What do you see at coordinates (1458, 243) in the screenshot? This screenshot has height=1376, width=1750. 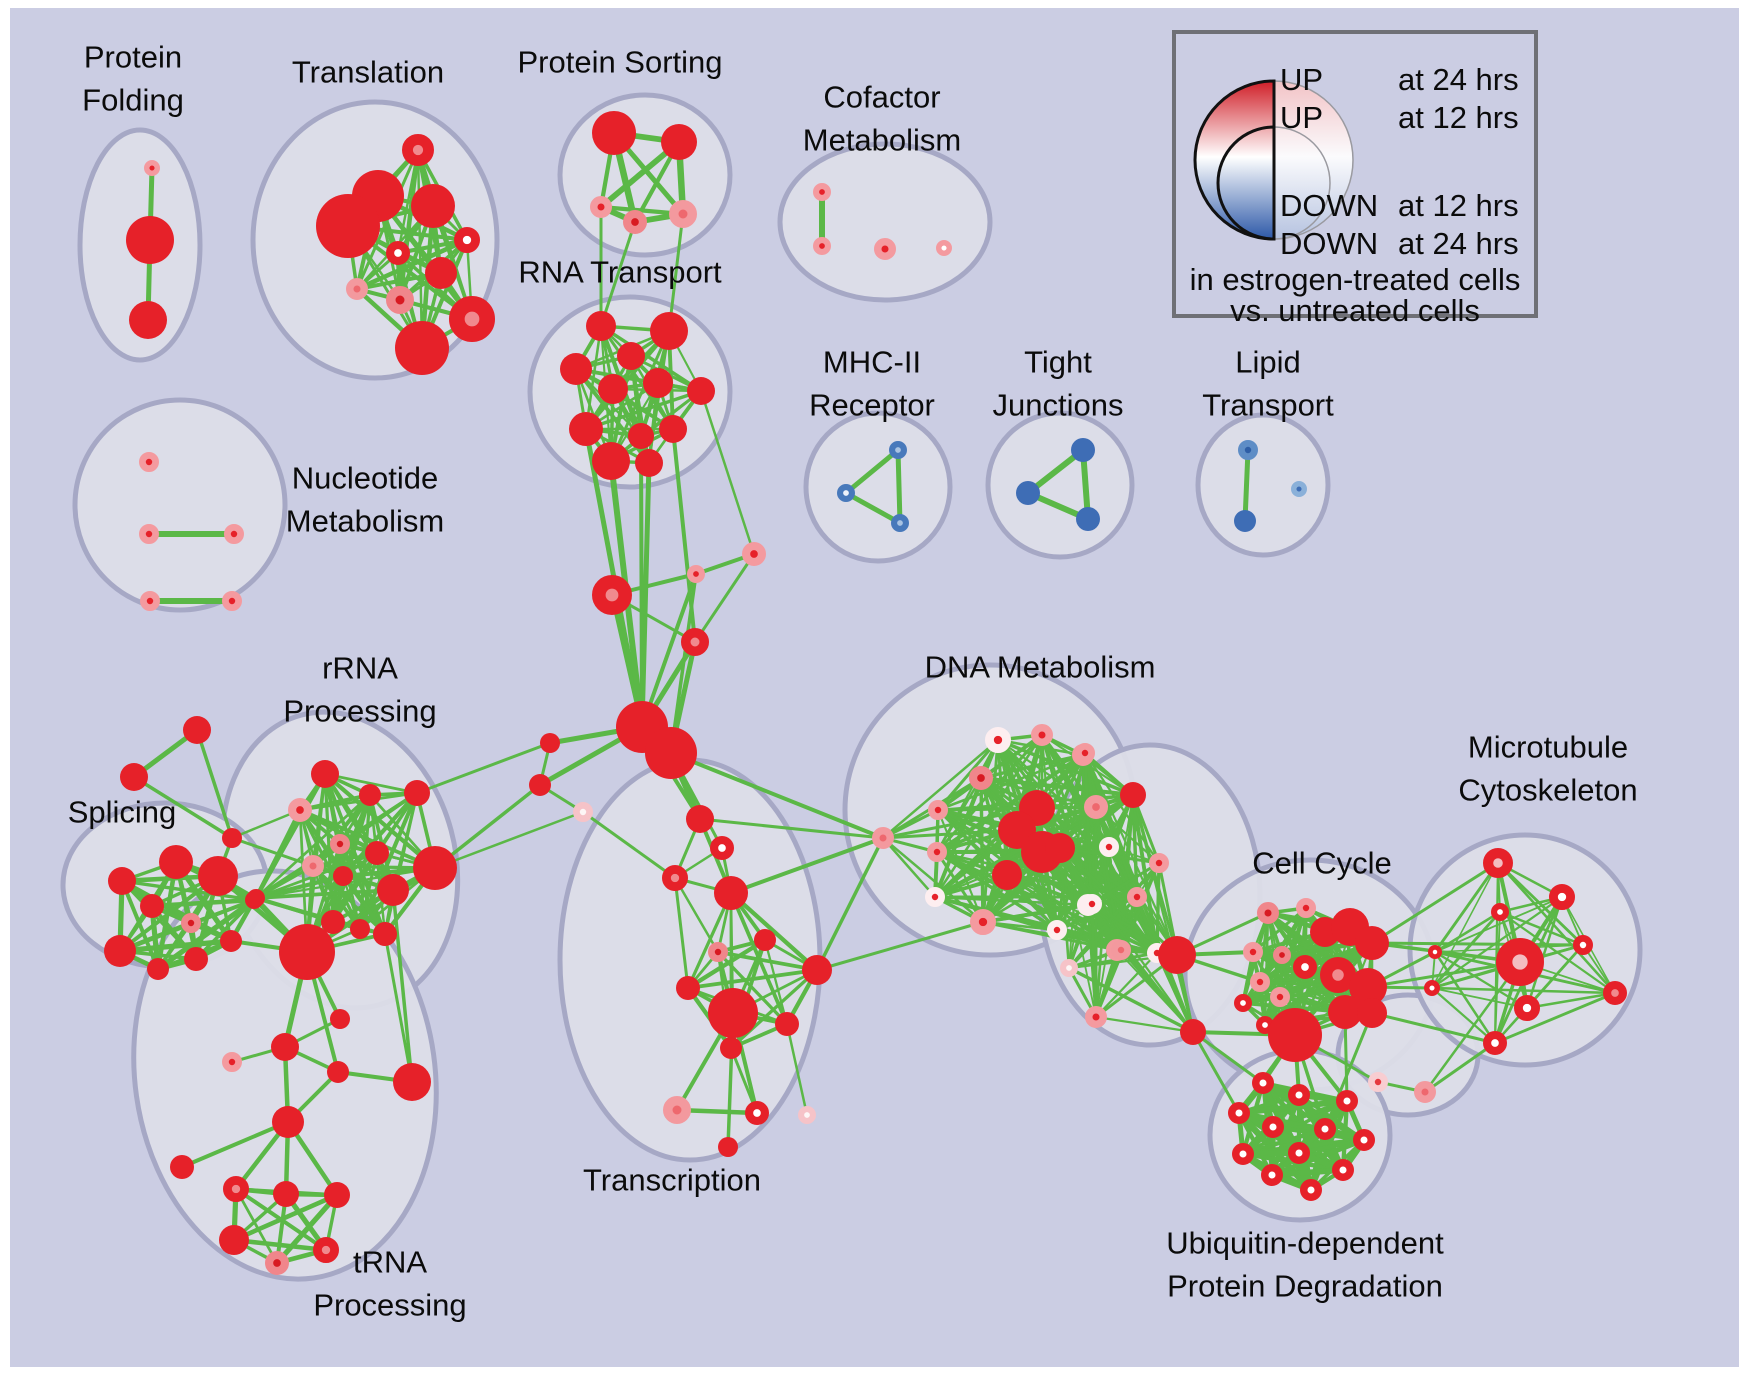 I see `legend-time-label: at 24 hrs` at bounding box center [1458, 243].